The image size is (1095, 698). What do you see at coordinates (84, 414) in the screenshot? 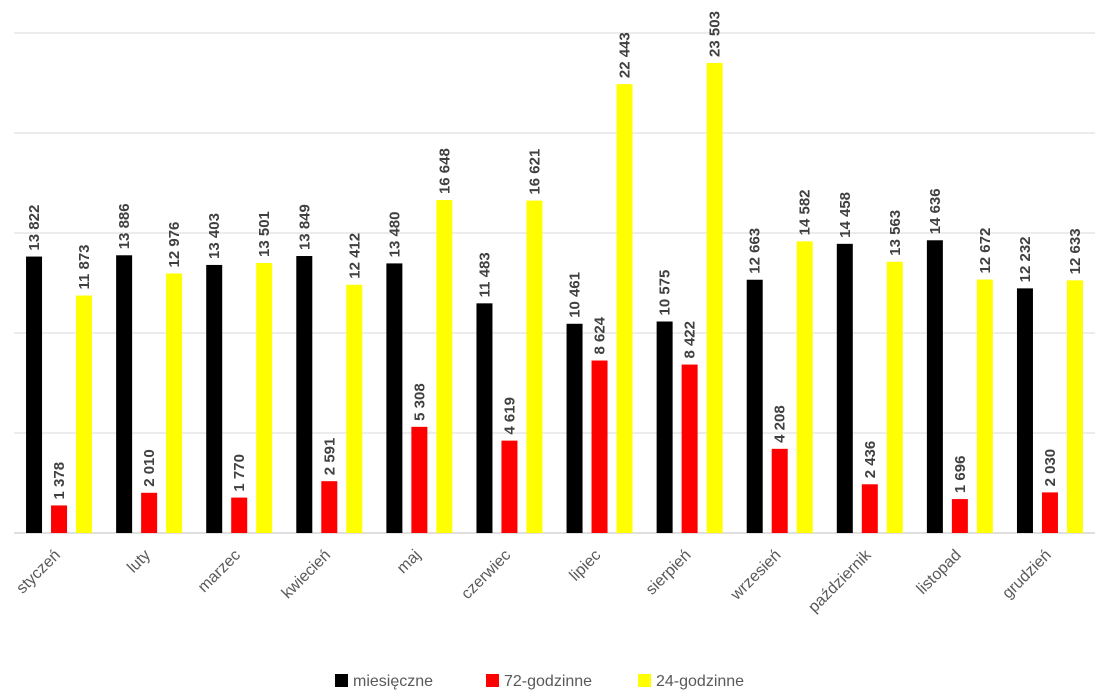
I see `bar-24-godzinne-styczeń` at bounding box center [84, 414].